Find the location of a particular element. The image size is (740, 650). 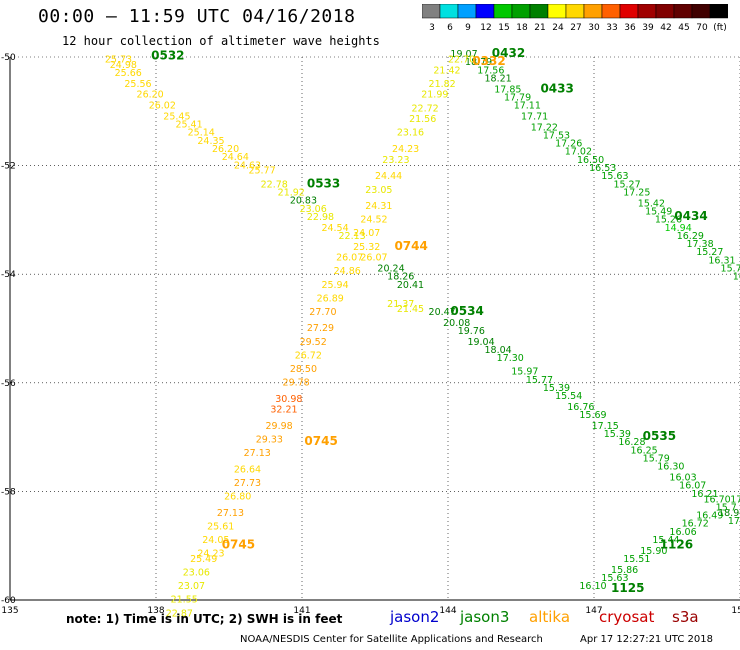

wave-height-point: 15.97 is located at coordinates (524, 372).